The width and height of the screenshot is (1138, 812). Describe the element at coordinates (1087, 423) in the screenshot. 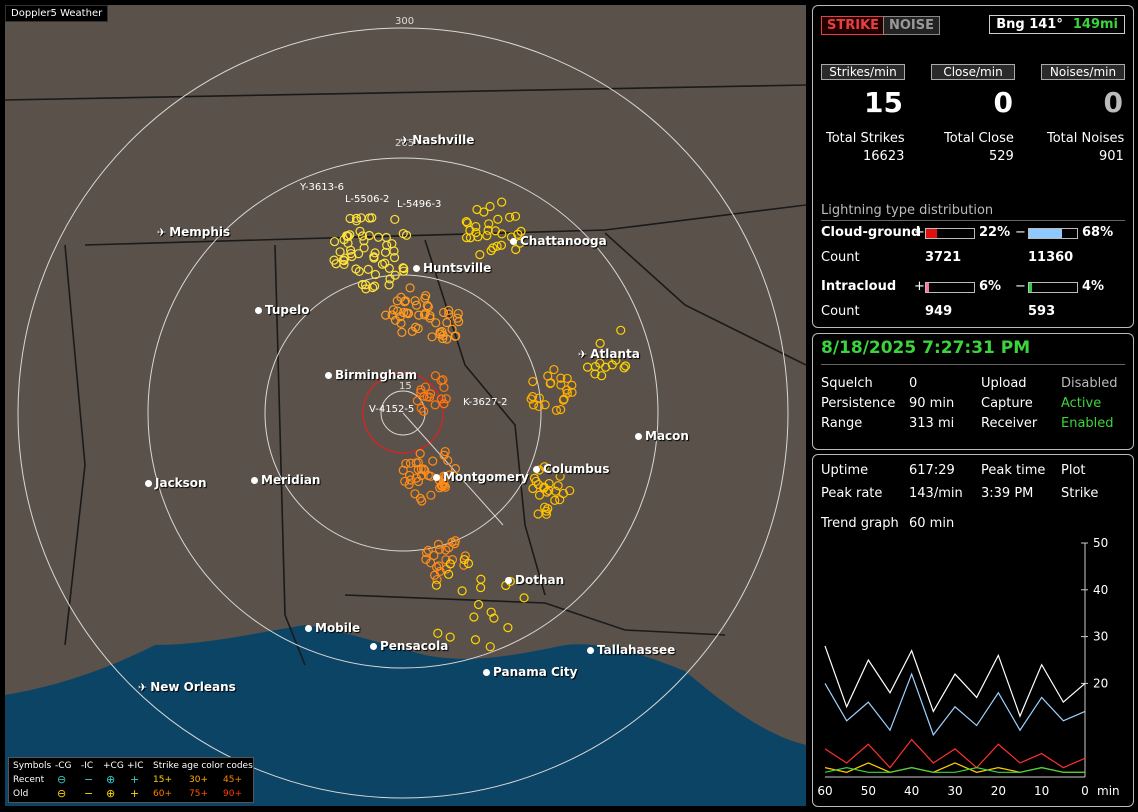

I see `receiver-value: Enabled` at that location.